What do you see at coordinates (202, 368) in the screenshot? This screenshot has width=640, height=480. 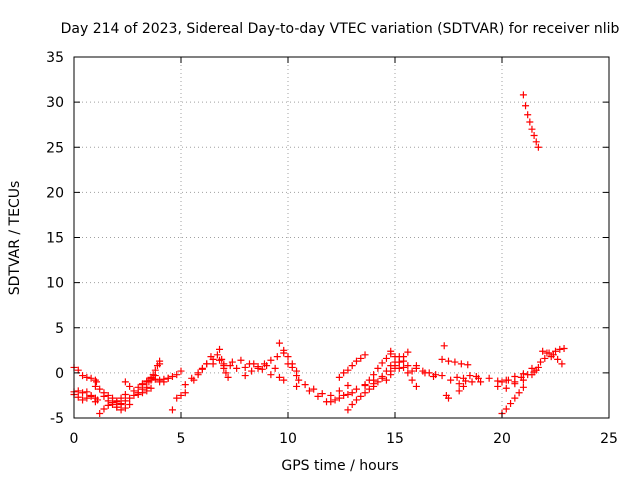 I see `series-arc-o` at bounding box center [202, 368].